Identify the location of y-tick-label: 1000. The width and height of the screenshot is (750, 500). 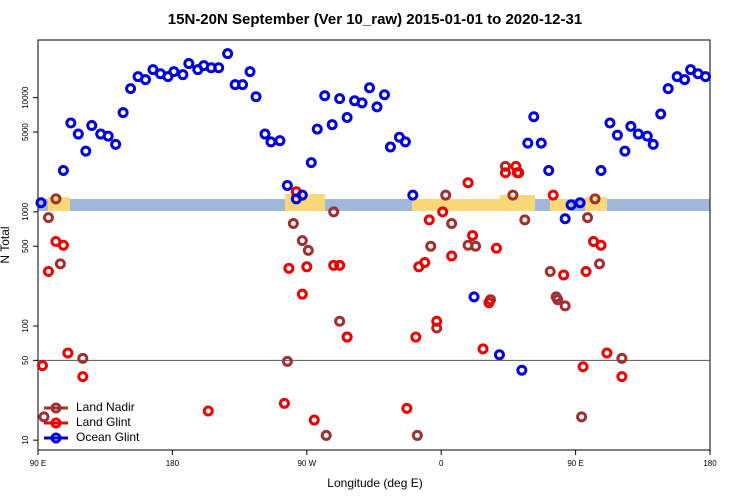
(25, 211).